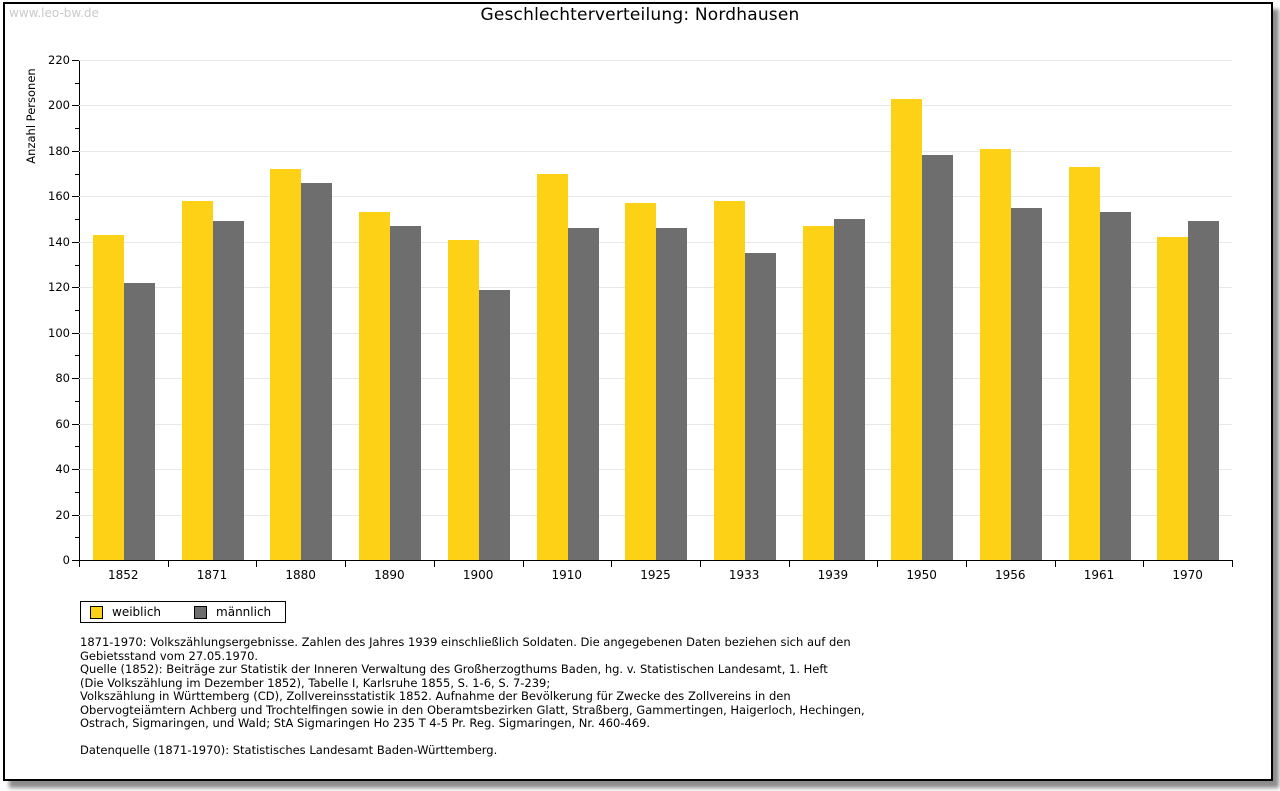  Describe the element at coordinates (300, 575) in the screenshot. I see `x-tick-label: 1880` at that location.